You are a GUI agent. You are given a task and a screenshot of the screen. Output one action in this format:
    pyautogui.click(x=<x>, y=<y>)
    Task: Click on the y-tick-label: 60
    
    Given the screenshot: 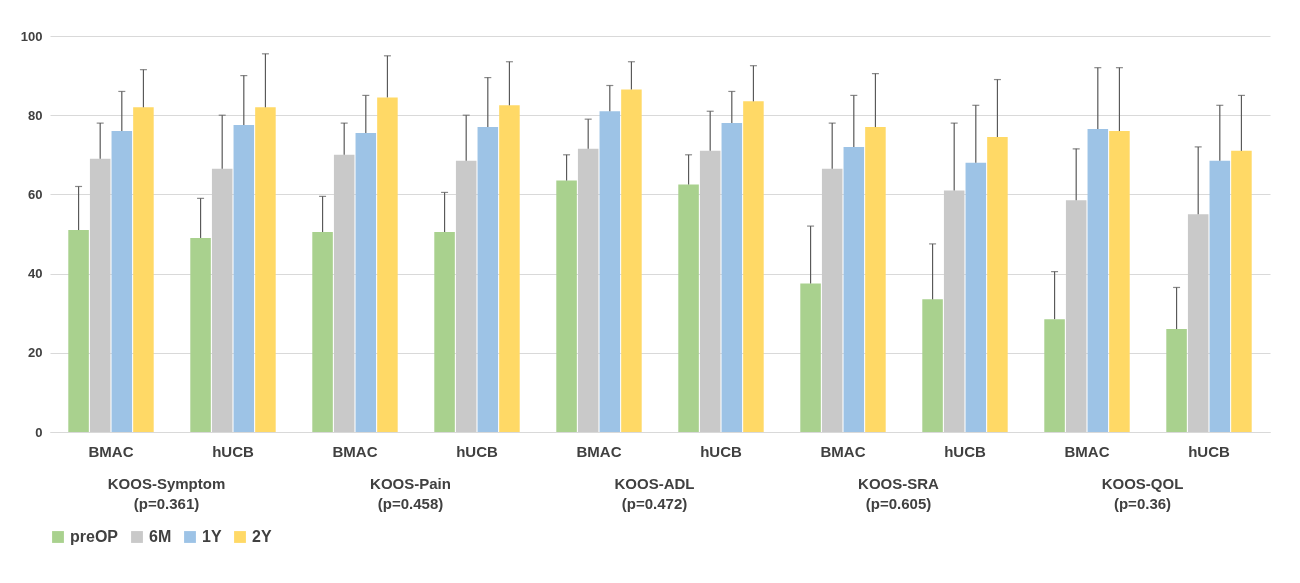 What is the action you would take?
    pyautogui.click(x=35, y=194)
    